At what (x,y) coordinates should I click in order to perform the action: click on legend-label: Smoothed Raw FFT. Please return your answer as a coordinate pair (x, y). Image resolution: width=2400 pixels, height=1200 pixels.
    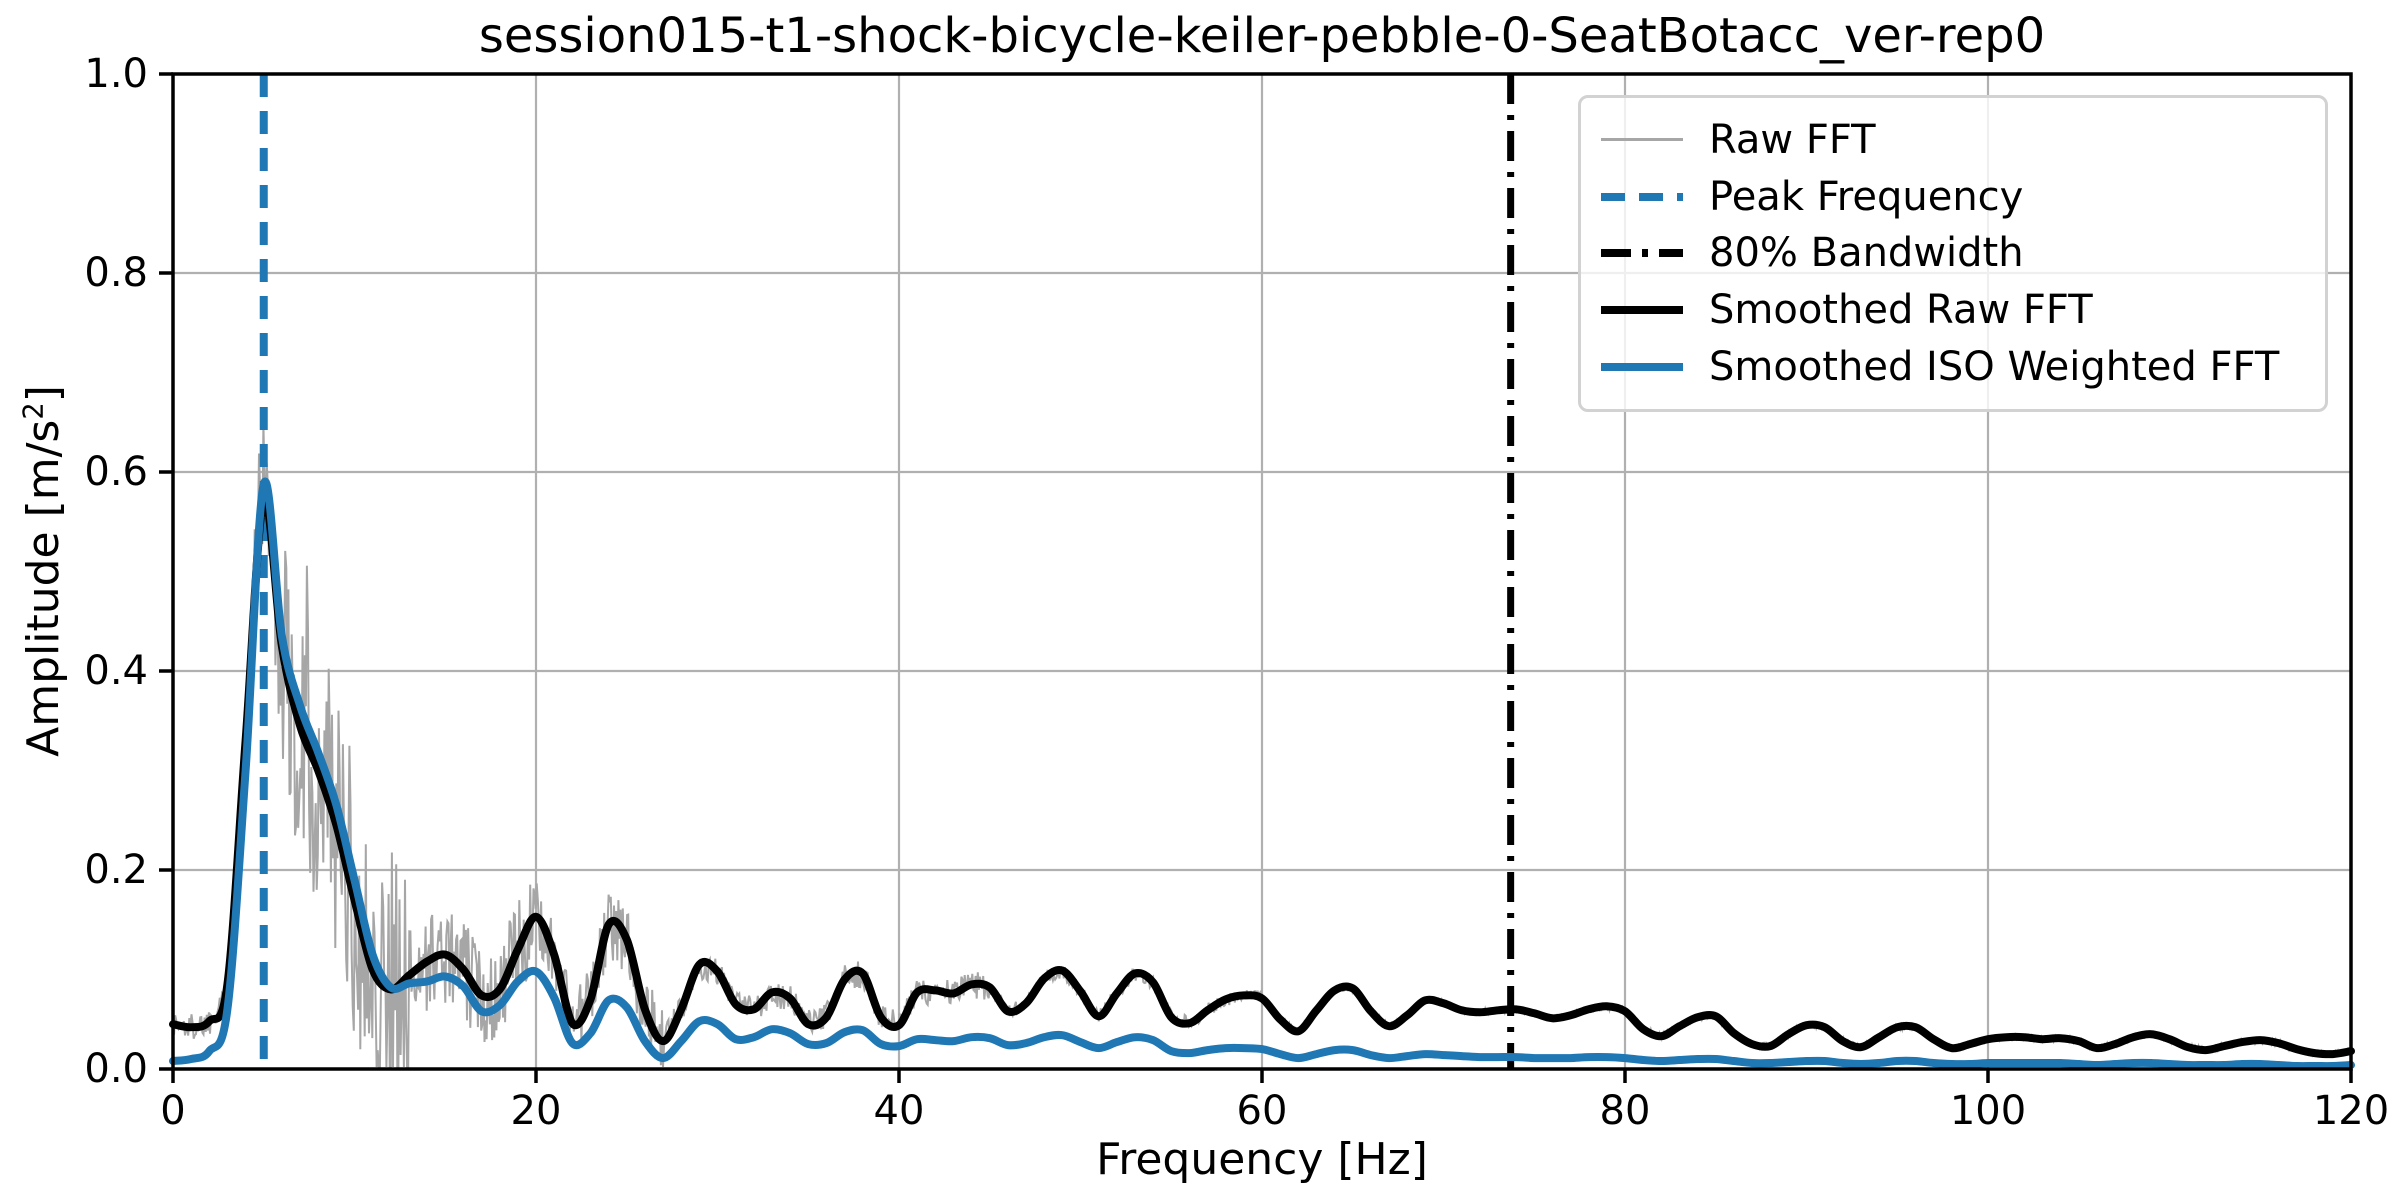
    Looking at the image, I should click on (1901, 310).